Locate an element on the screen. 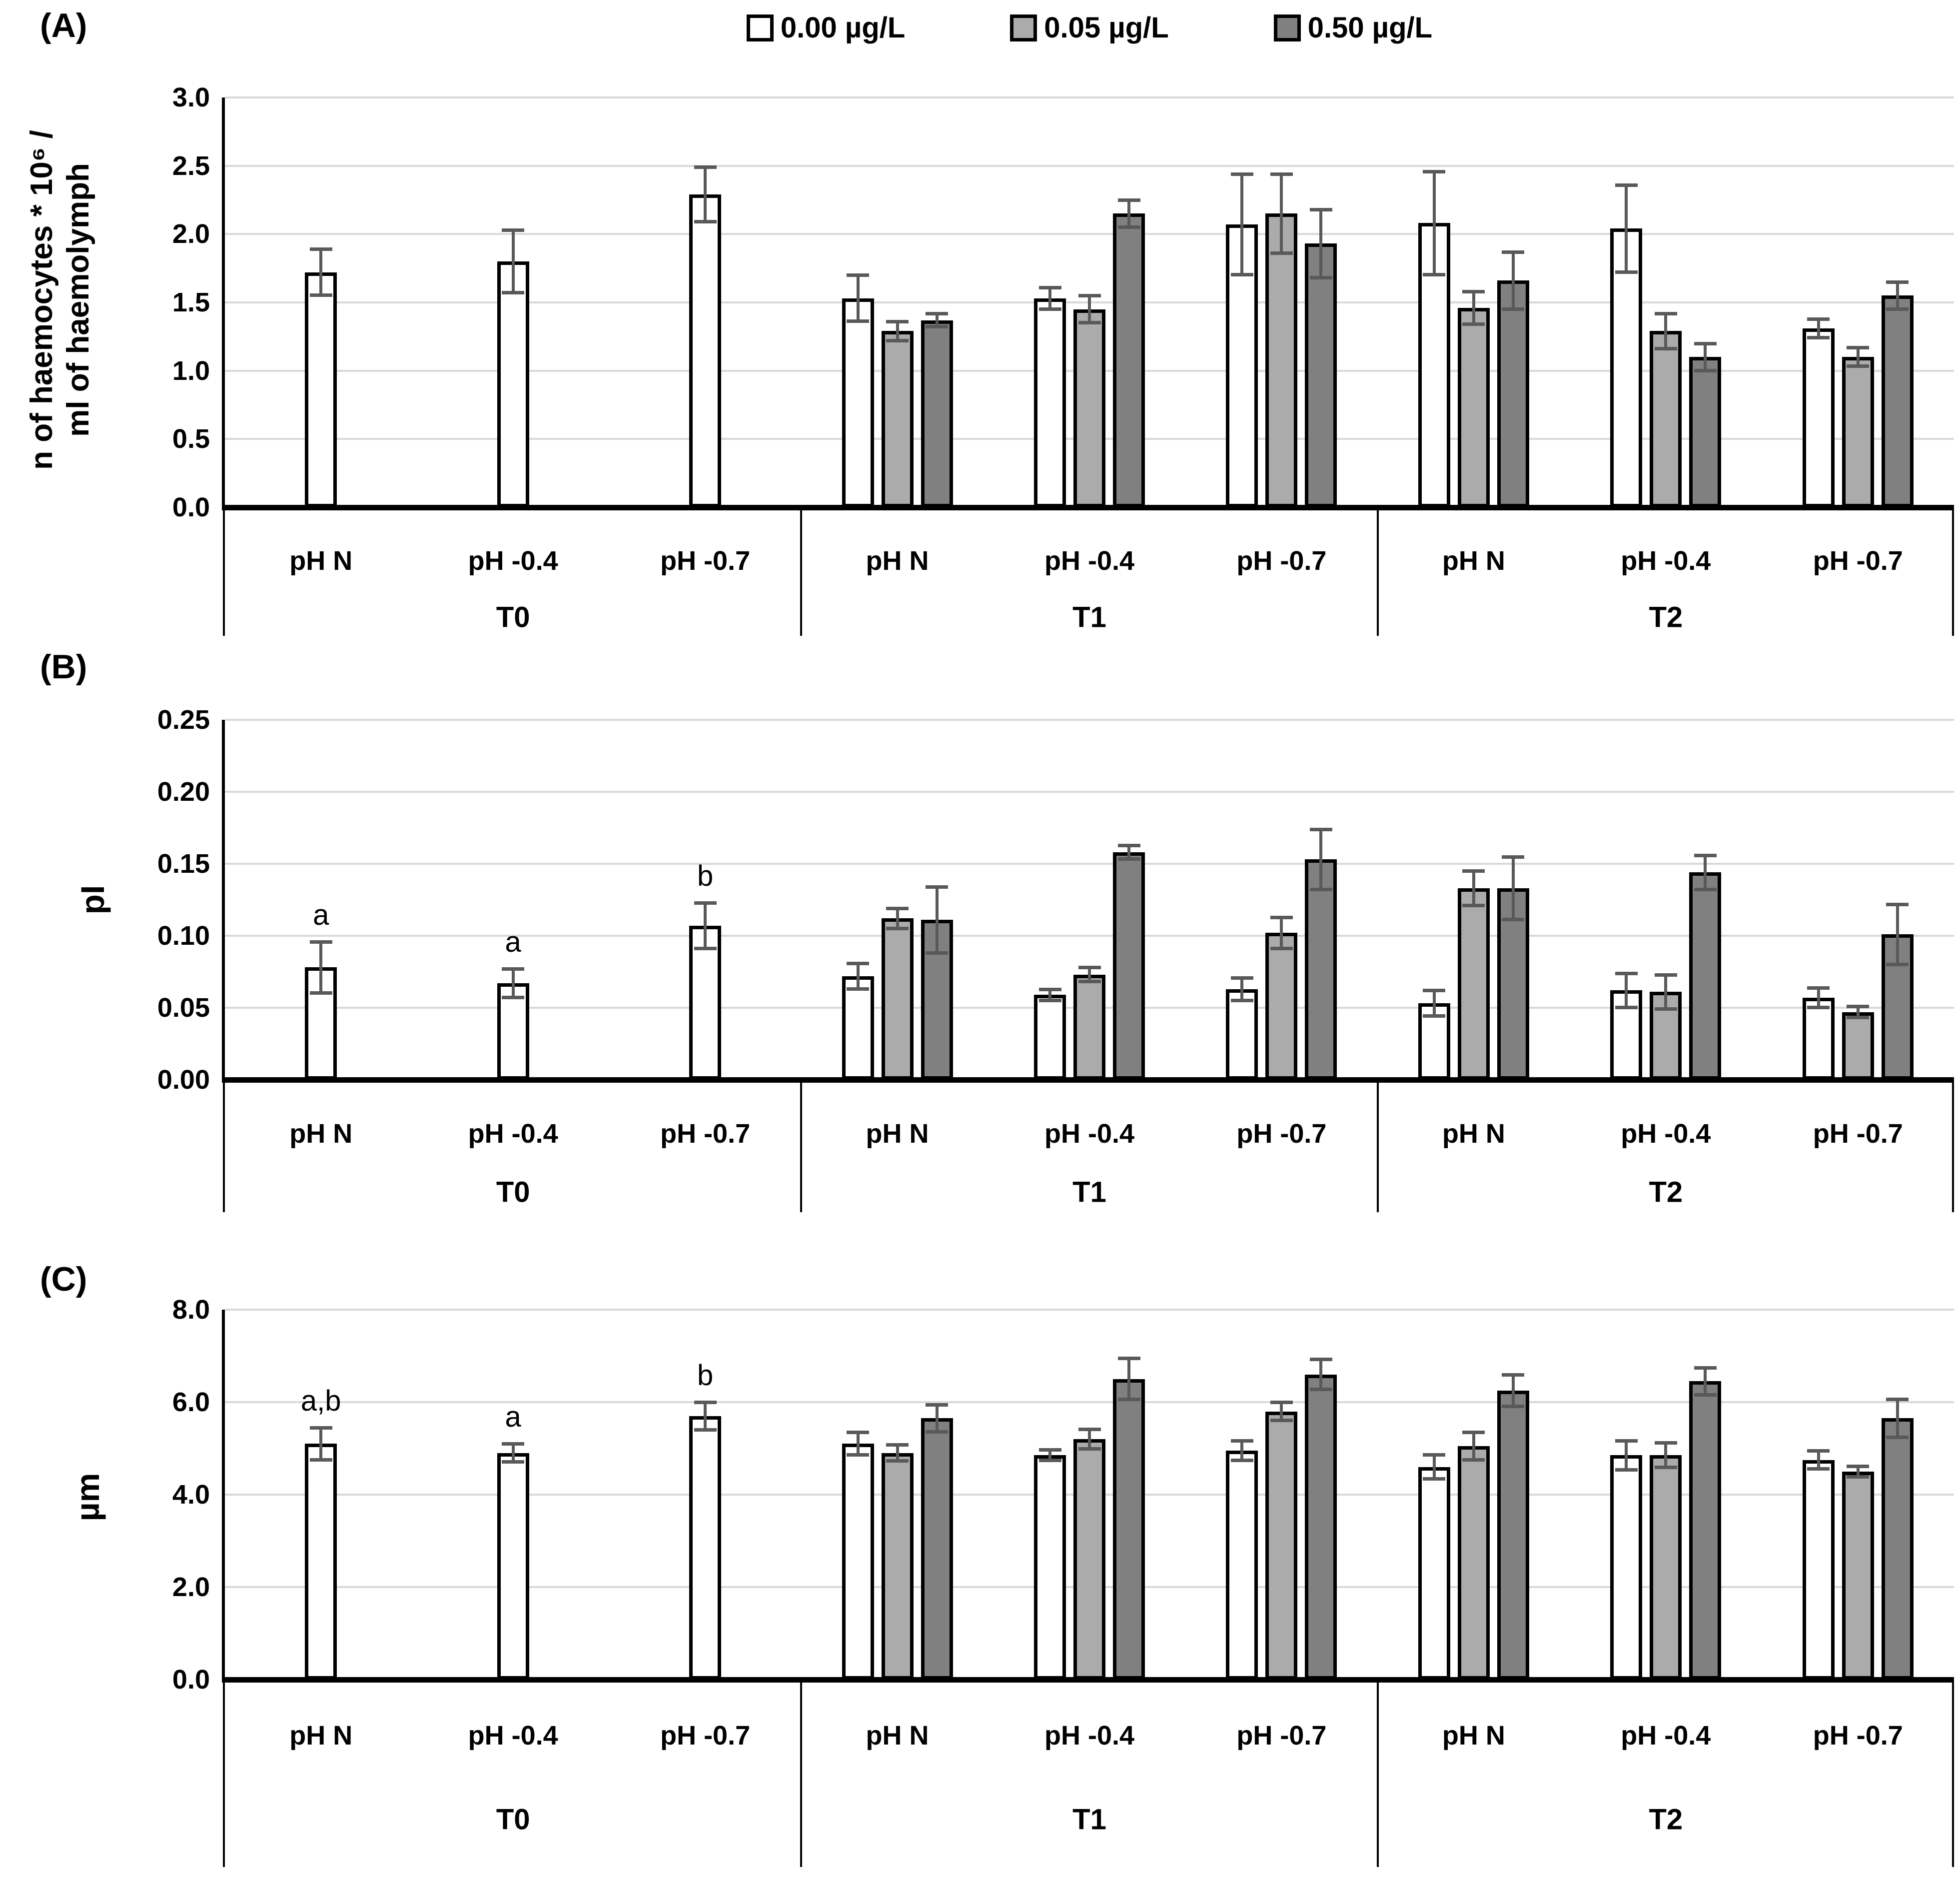  panel-label-c: (C) is located at coordinates (63, 1279).